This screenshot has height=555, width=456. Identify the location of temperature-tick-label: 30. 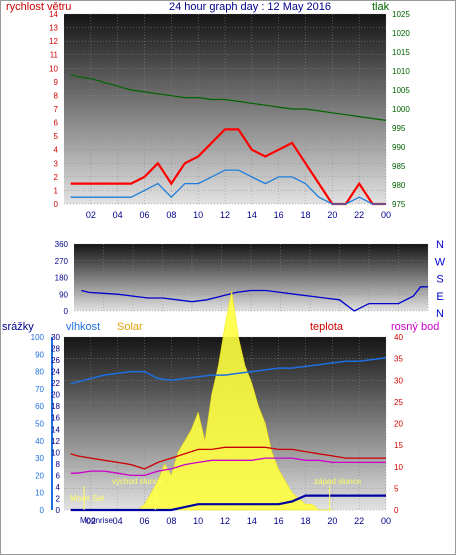
(398, 380).